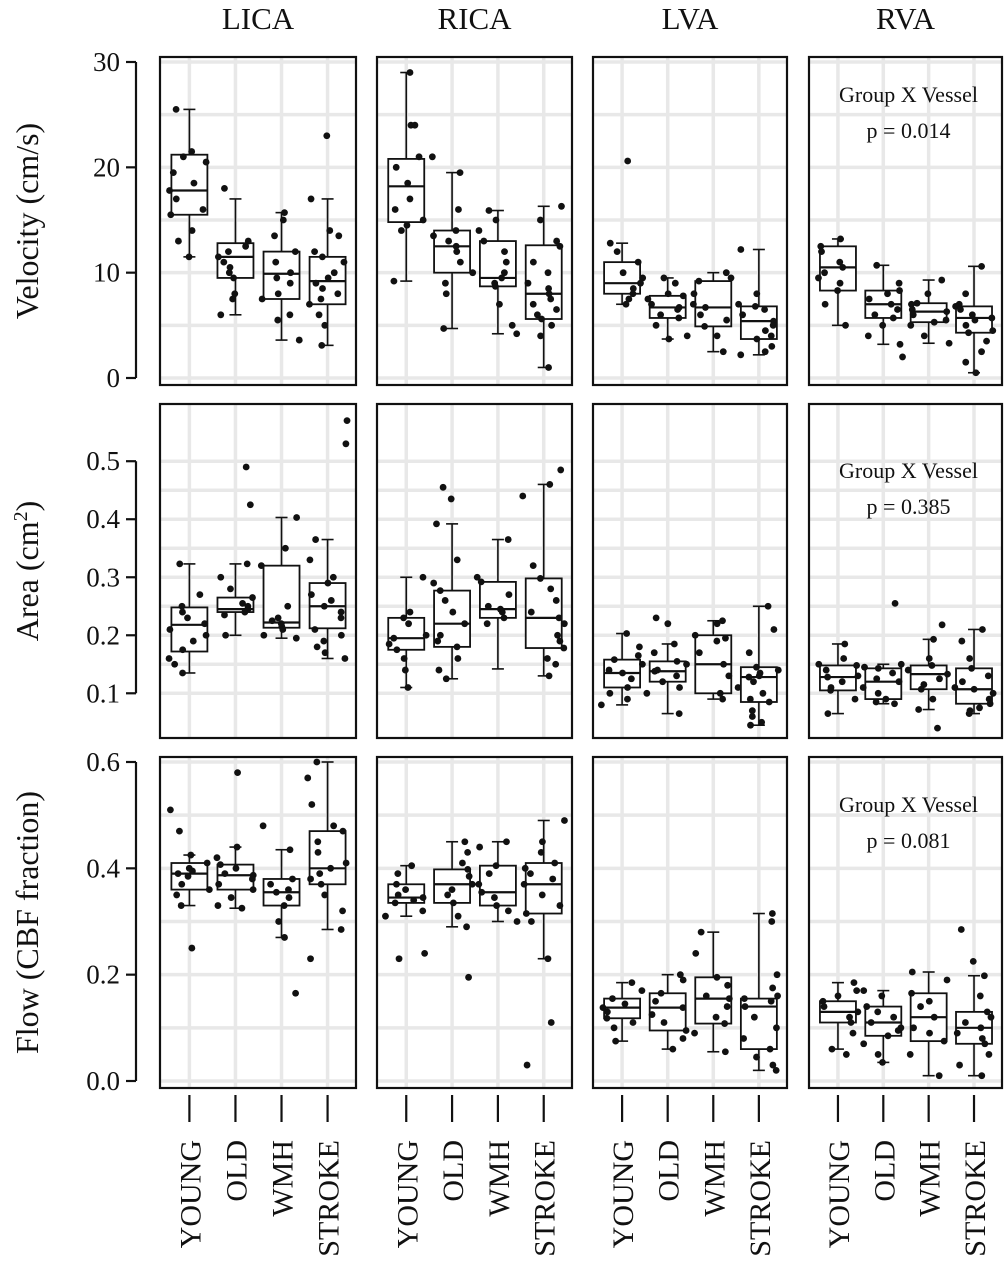 The height and width of the screenshot is (1285, 1004). What do you see at coordinates (840, 1018) in the screenshot?
I see `box-young` at bounding box center [840, 1018].